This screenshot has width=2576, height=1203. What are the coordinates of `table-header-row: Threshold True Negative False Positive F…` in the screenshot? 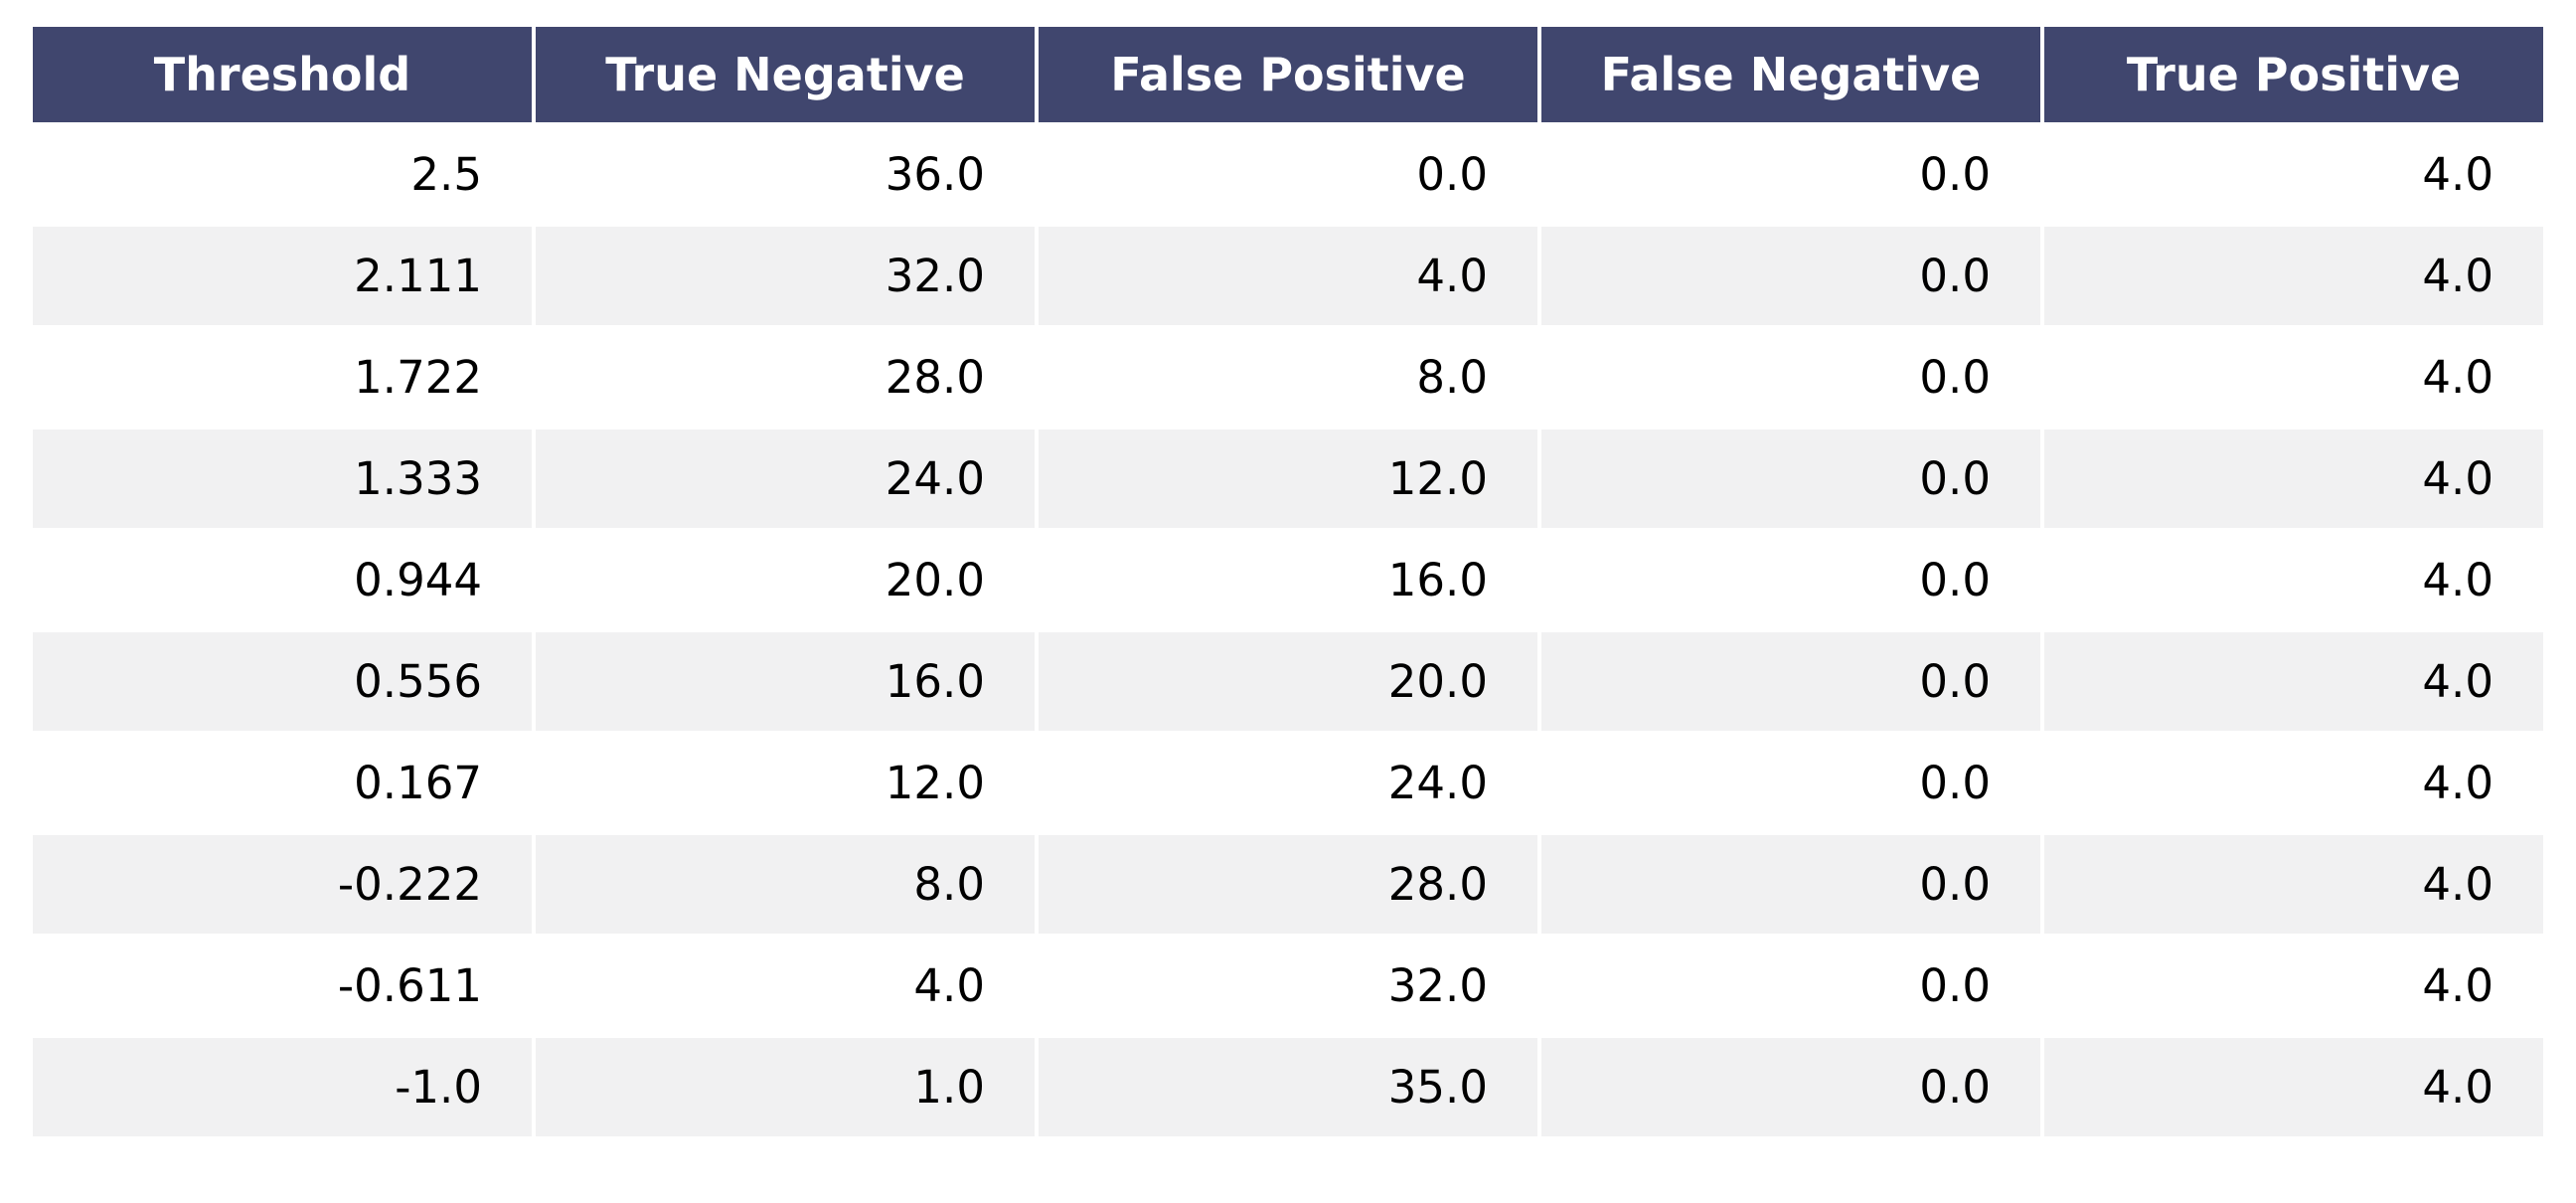 It's located at (1288, 74).